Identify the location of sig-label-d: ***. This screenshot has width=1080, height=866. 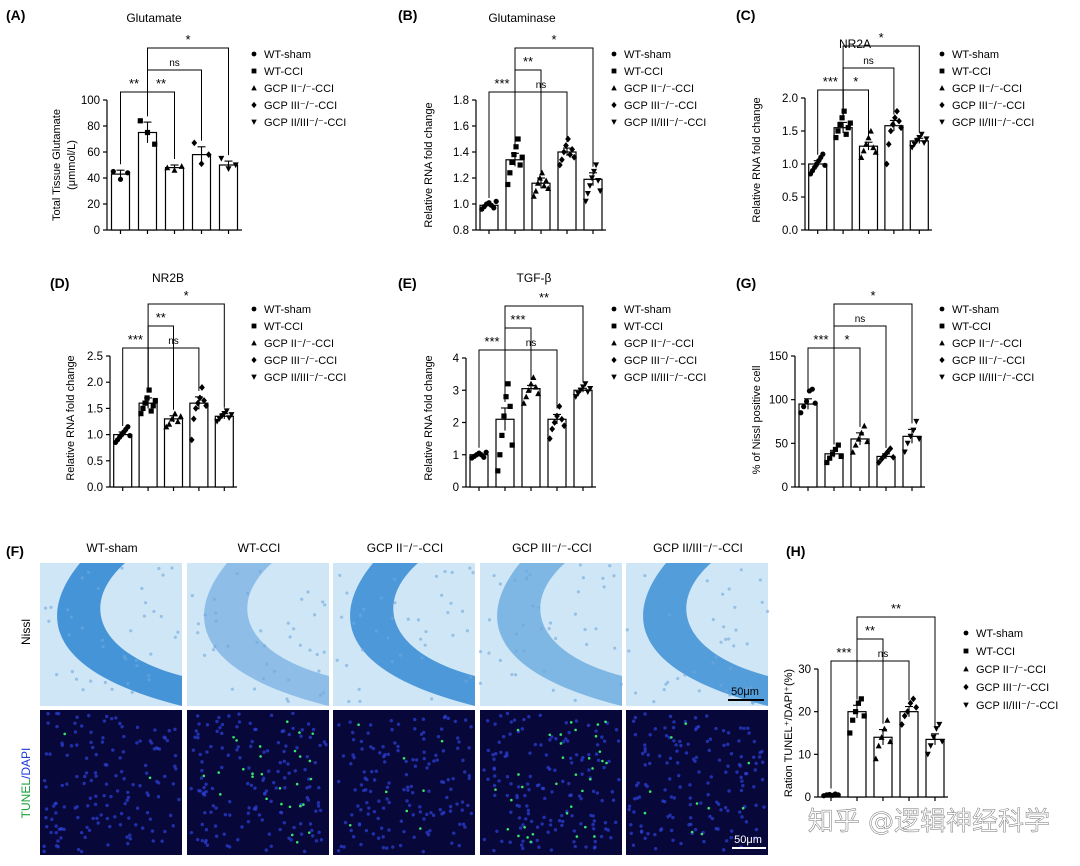
(135, 339).